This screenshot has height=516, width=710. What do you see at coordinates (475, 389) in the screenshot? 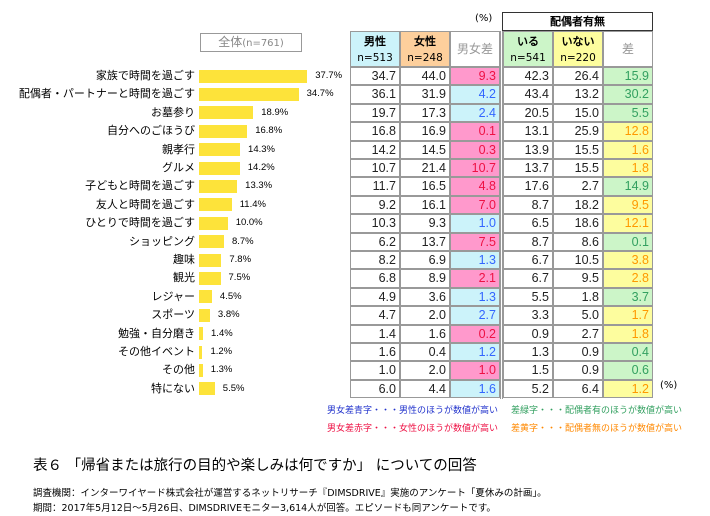
I see `gender-diff-cell: 1.6` at bounding box center [475, 389].